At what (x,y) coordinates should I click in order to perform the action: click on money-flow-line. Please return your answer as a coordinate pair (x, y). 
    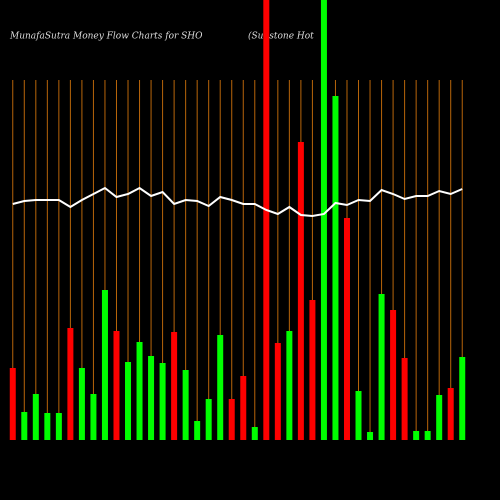
    Looking at the image, I should click on (237, 202).